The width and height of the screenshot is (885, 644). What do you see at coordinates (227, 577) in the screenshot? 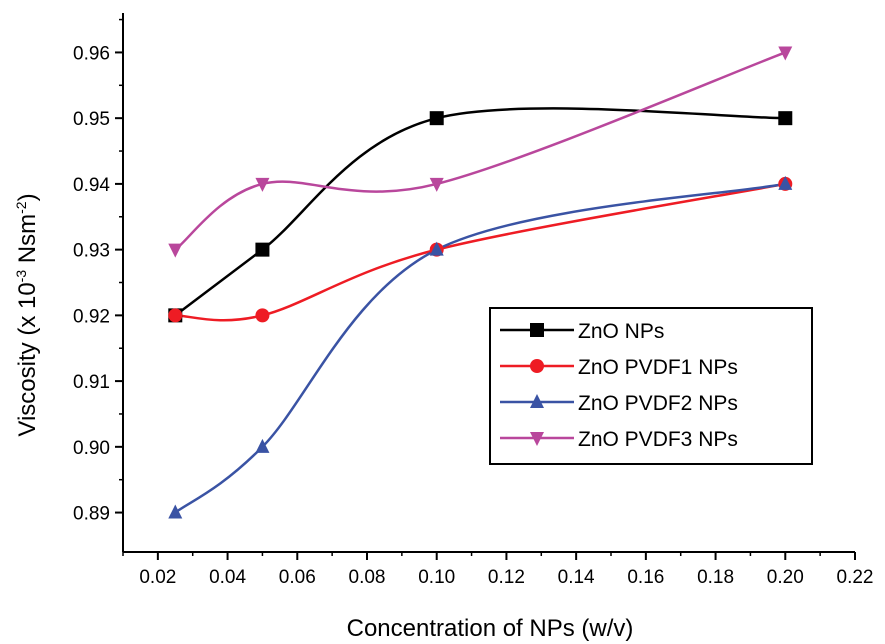
I see `x-tick-label: 0.04` at bounding box center [227, 577].